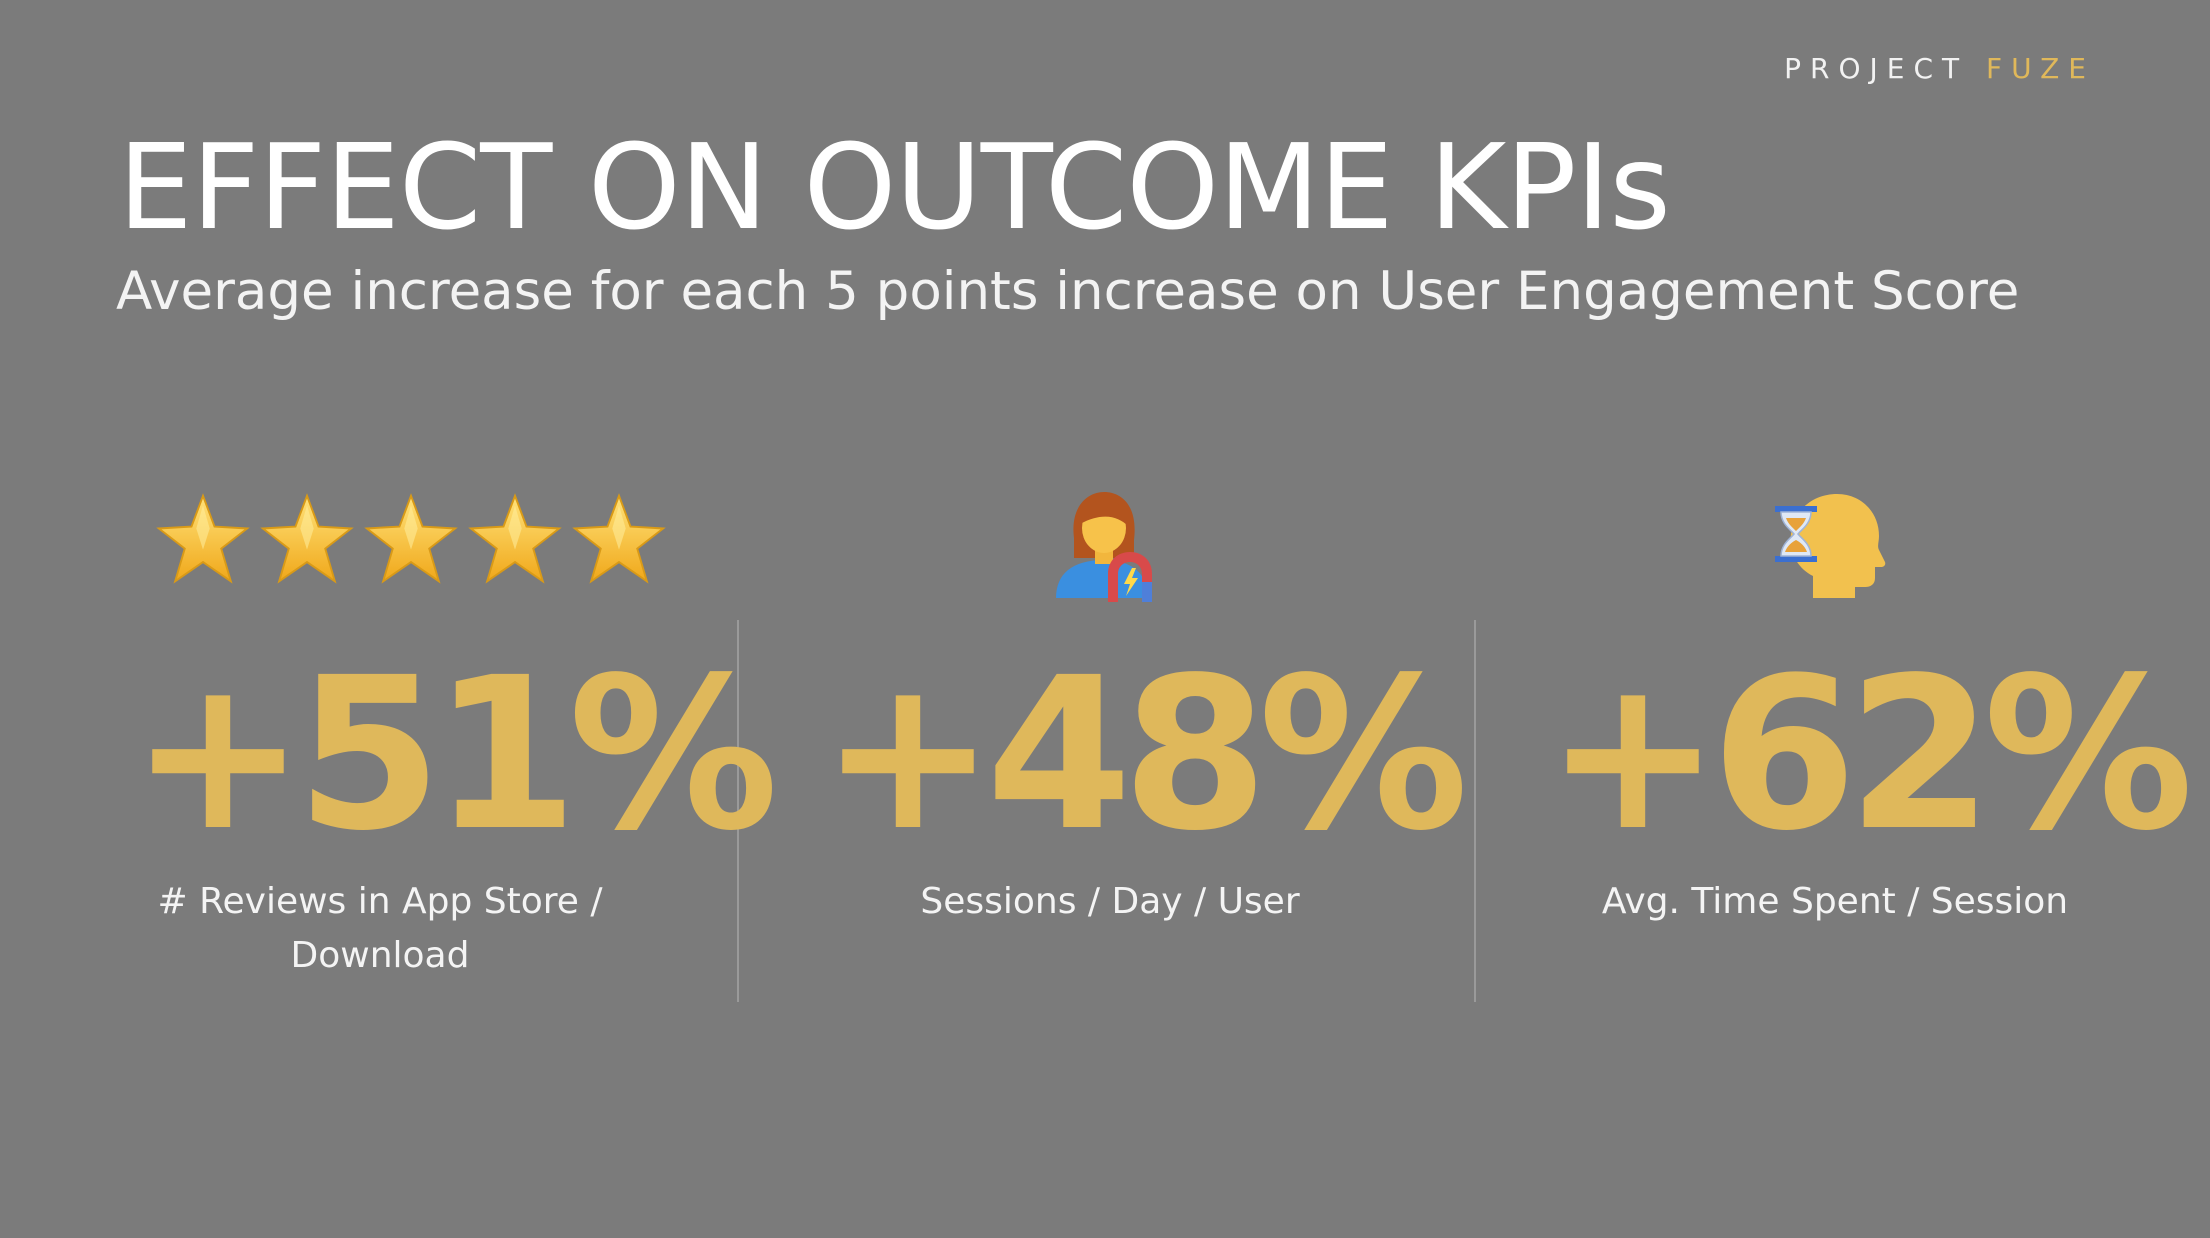 The height and width of the screenshot is (1238, 2210). I want to click on kpi-label: # Reviews in App Store / Download, so click(380, 929).